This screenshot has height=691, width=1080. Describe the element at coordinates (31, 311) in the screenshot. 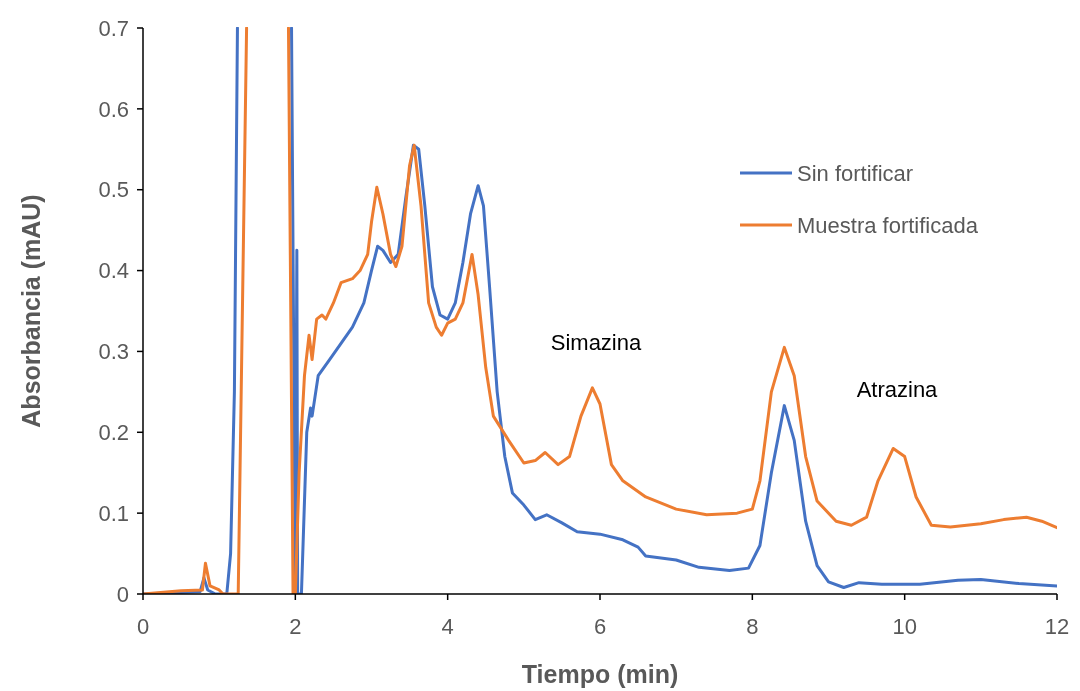

I see `y-axis-title: Absorbancia (mAU)` at that location.